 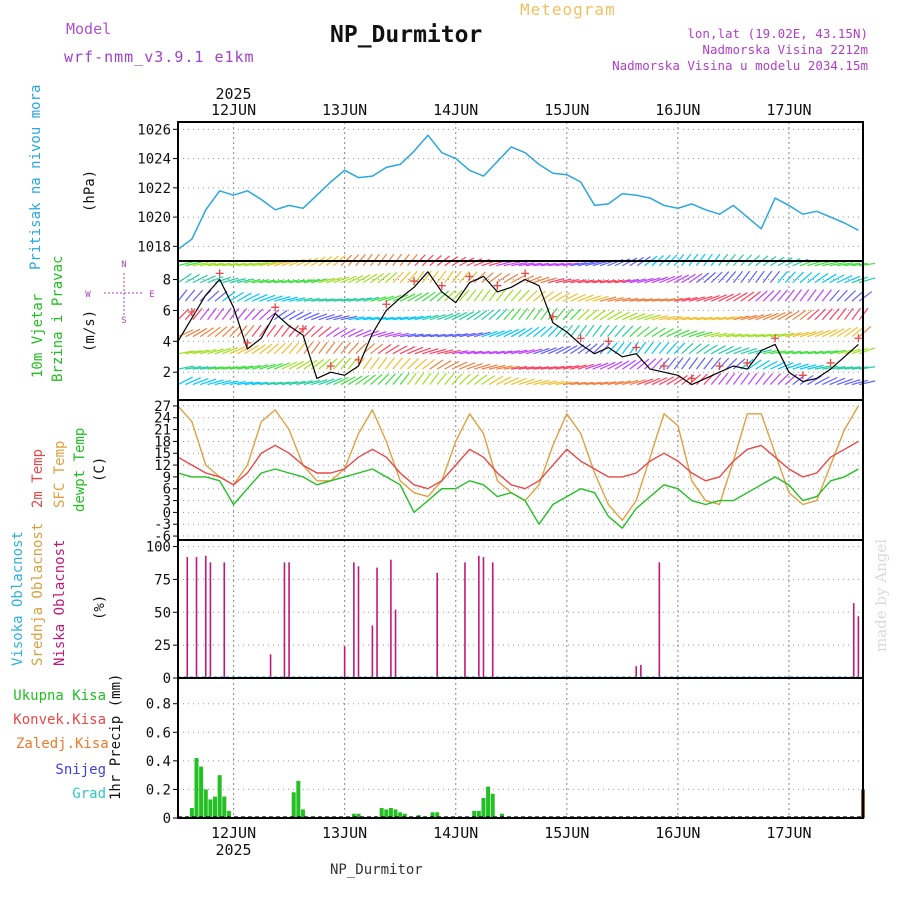 What do you see at coordinates (162, 646) in the screenshot?
I see `y-tick-label: 25` at bounding box center [162, 646].